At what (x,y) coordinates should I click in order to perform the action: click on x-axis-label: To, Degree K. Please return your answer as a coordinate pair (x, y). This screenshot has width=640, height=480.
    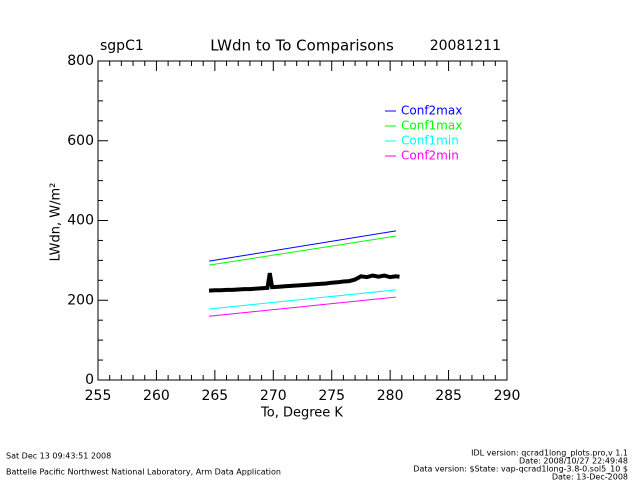
    Looking at the image, I should click on (301, 413).